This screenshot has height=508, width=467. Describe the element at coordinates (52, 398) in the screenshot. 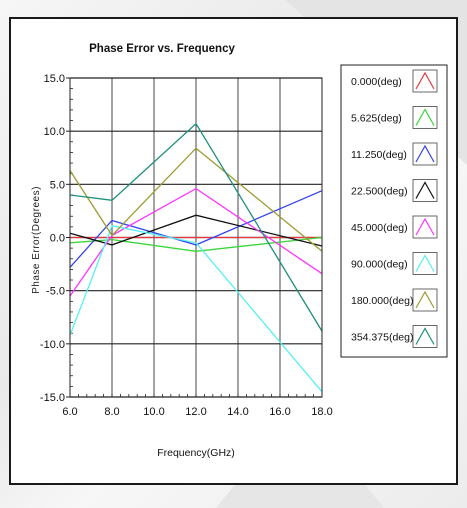

I see `y-tick-label: -15.0` at that location.